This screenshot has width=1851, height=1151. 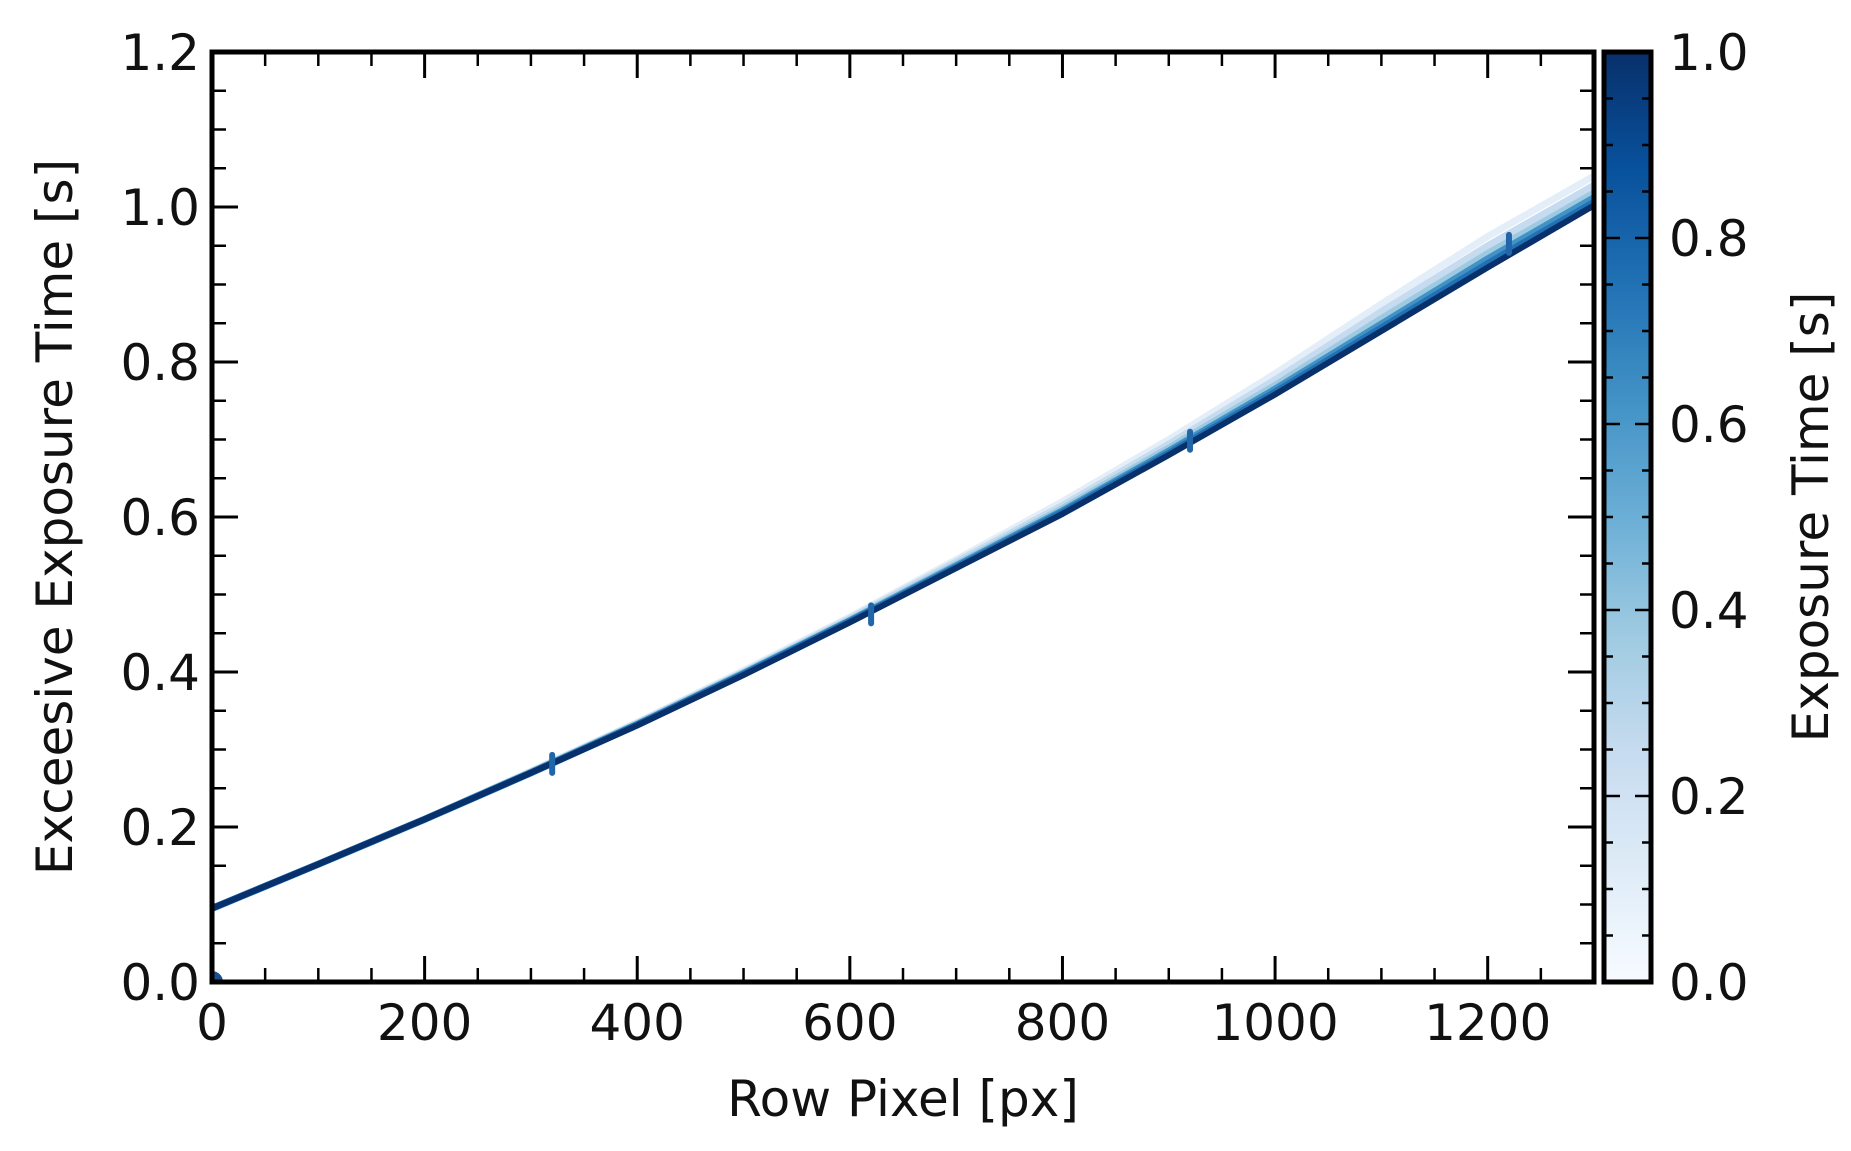 I want to click on colorbar-frame, so click(x=1627, y=517).